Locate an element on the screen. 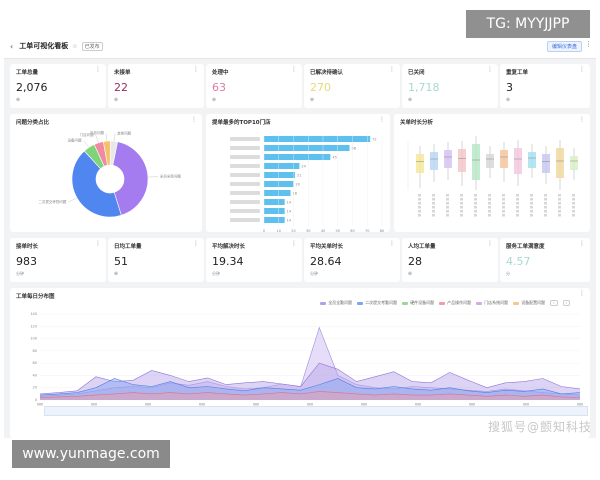 Image resolution: width=600 pixels, height=480 pixels. area-series-line is located at coordinates (310, 387).